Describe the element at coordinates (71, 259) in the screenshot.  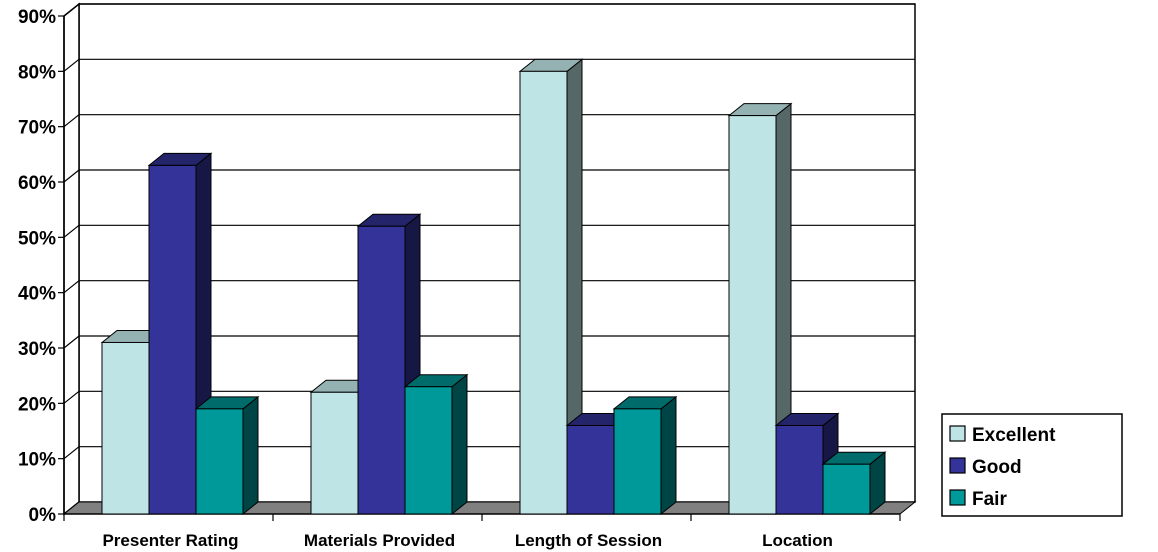
I see `plot-side-wall` at that location.